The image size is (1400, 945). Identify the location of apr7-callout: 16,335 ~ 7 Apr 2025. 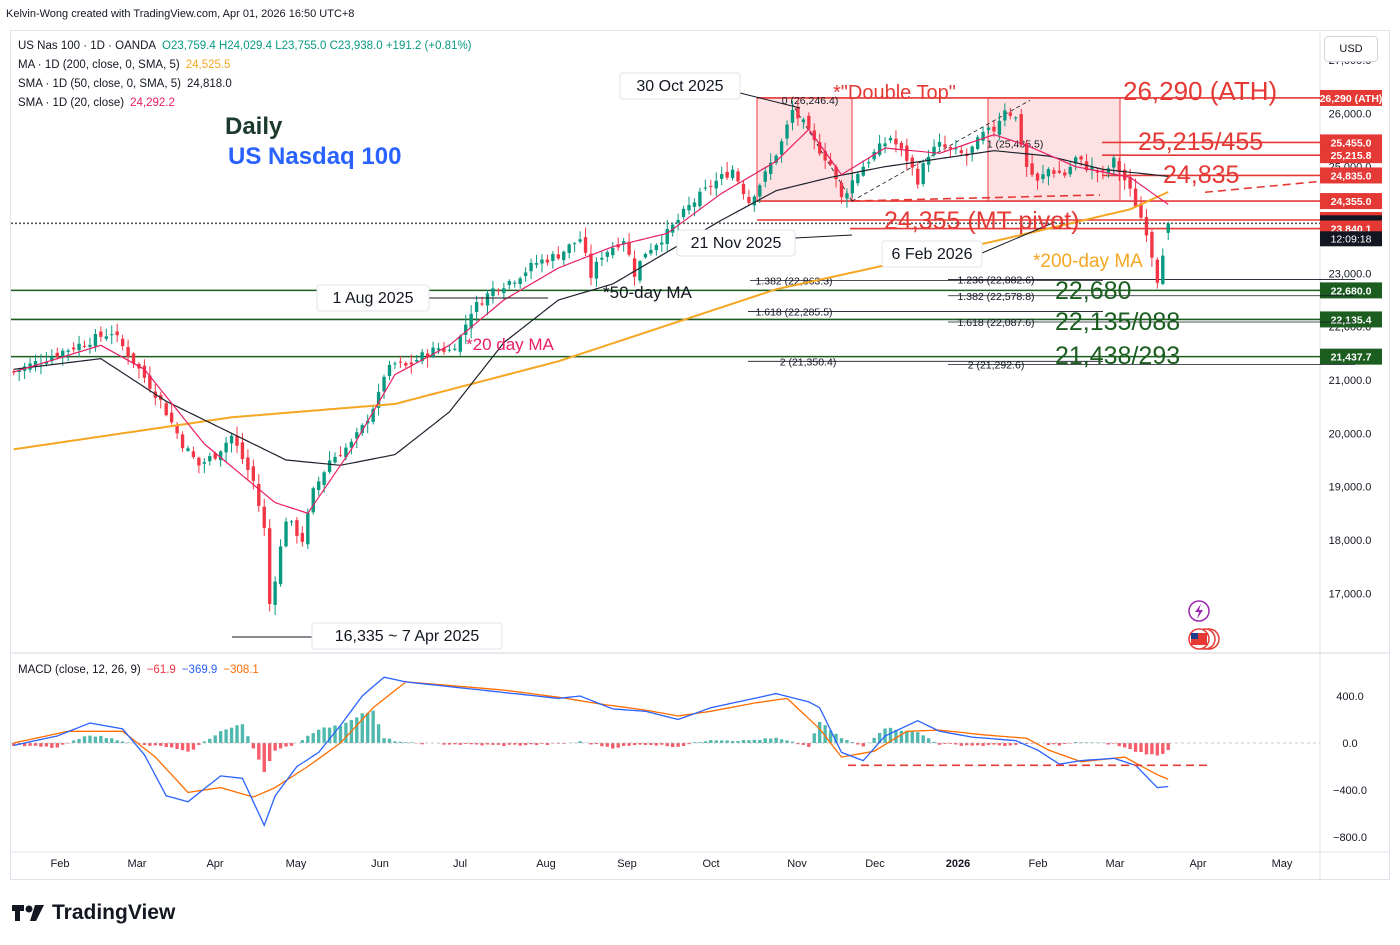
(407, 636).